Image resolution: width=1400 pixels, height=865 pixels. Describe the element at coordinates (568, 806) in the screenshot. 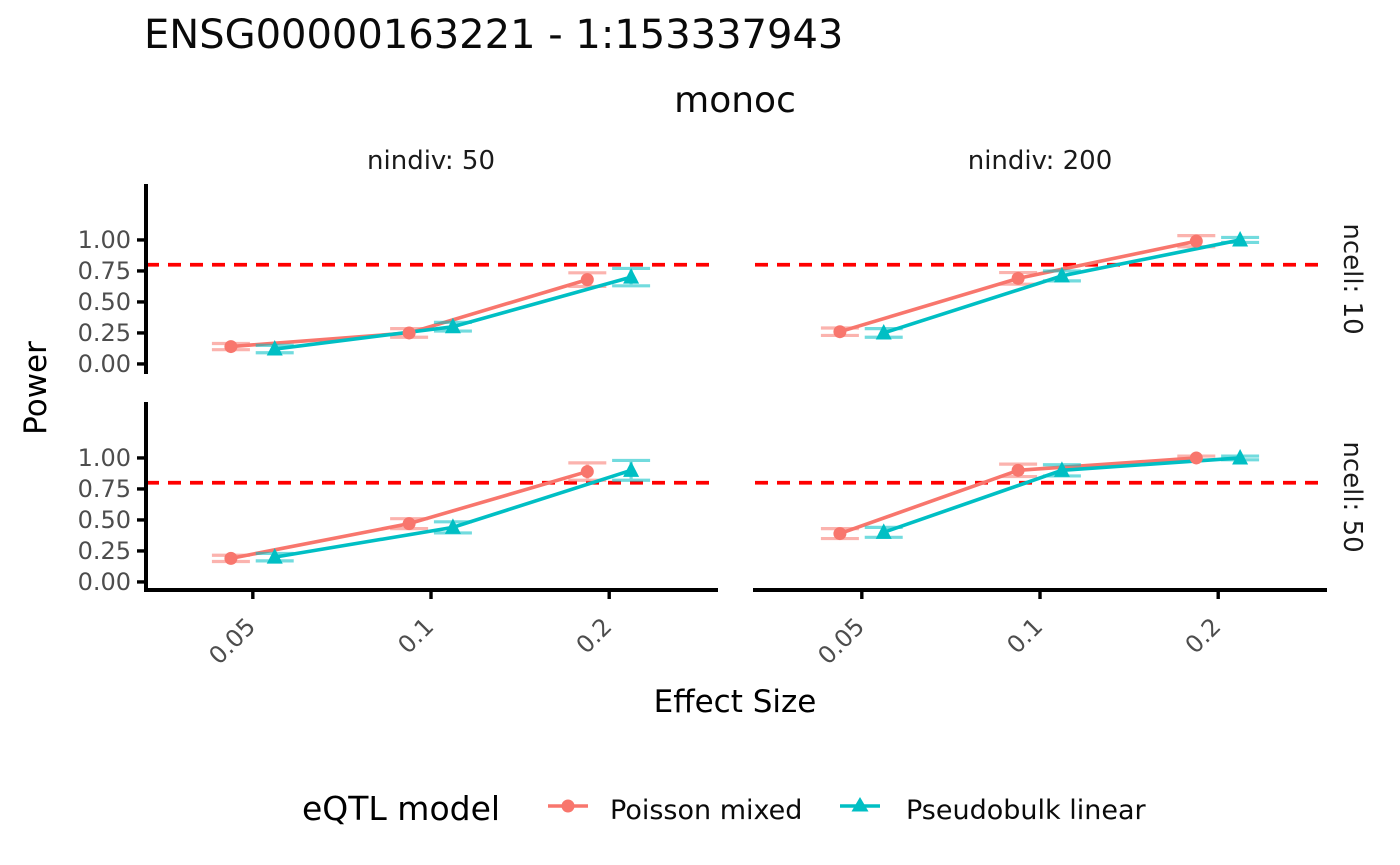

I see `legend-key-circle-poisson` at that location.